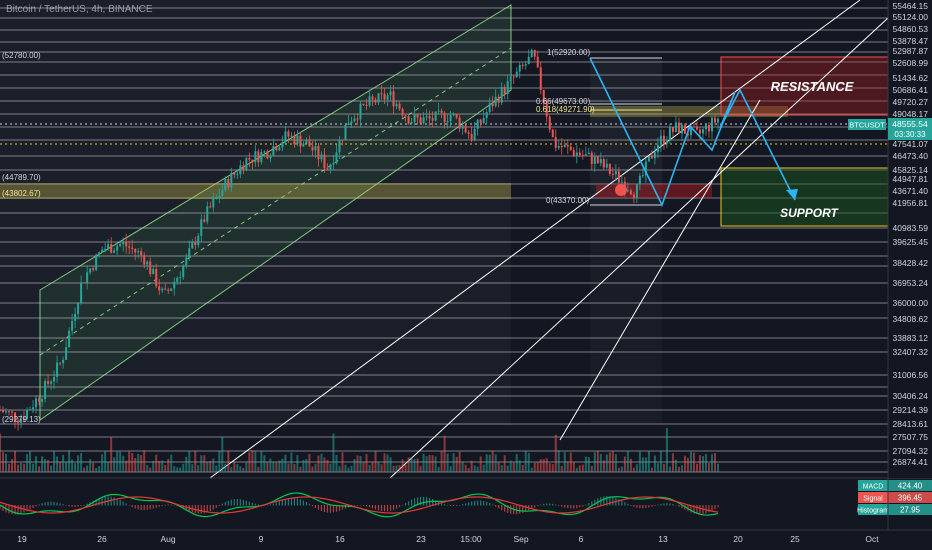 Image resolution: width=932 pixels, height=550 pixels. I want to click on time-axis-label: Oct, so click(872, 539).